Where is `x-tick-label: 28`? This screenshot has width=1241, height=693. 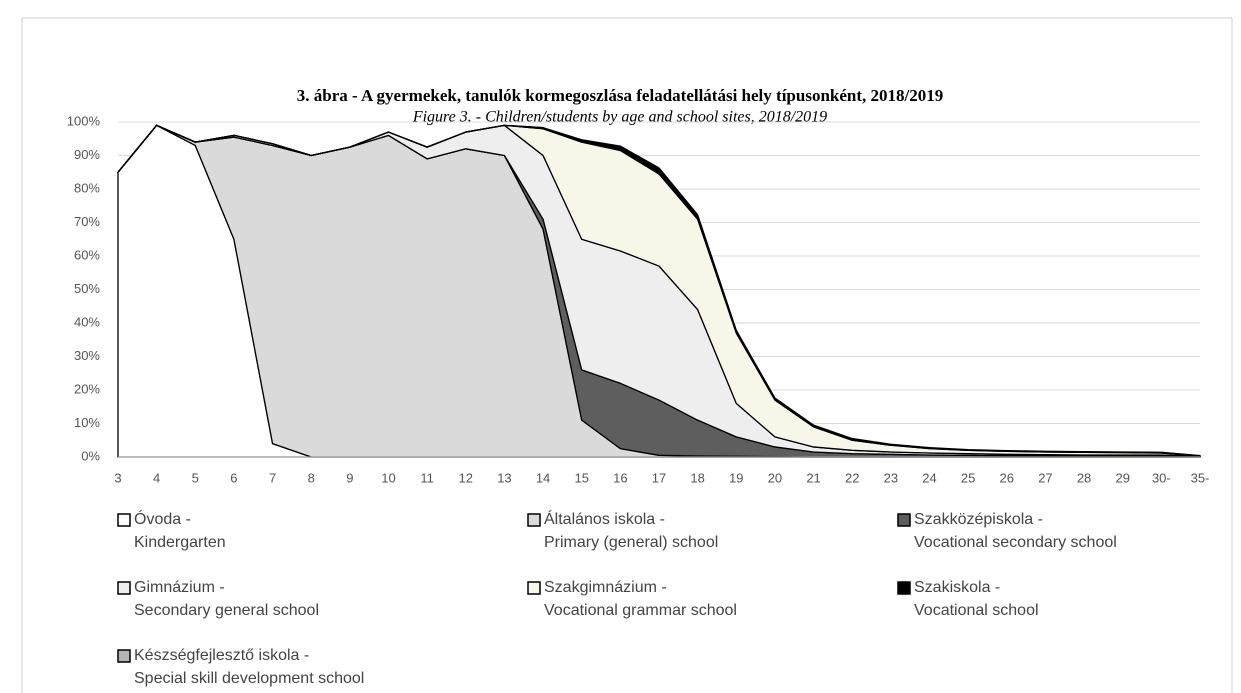
x-tick-label: 28 is located at coordinates (1084, 477).